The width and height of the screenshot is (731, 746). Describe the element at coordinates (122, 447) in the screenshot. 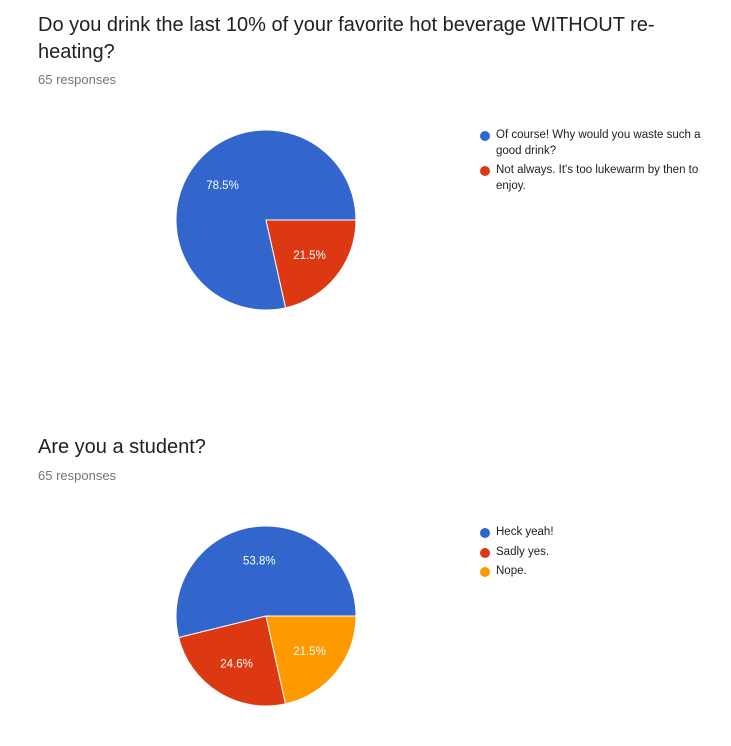

I see `question-title: Are you a student?` at that location.